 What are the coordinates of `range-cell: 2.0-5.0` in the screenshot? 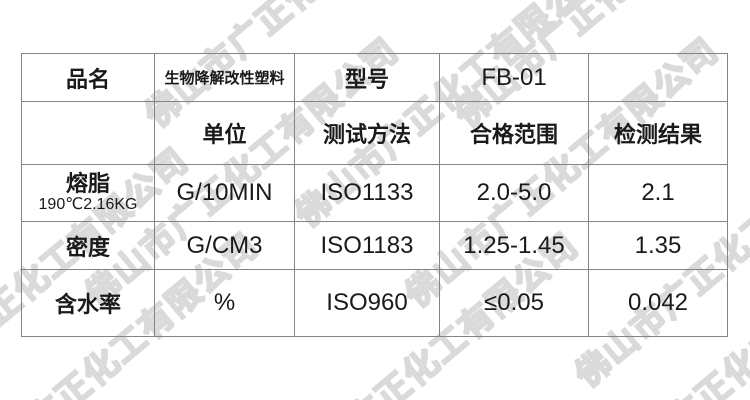 It's located at (514, 193).